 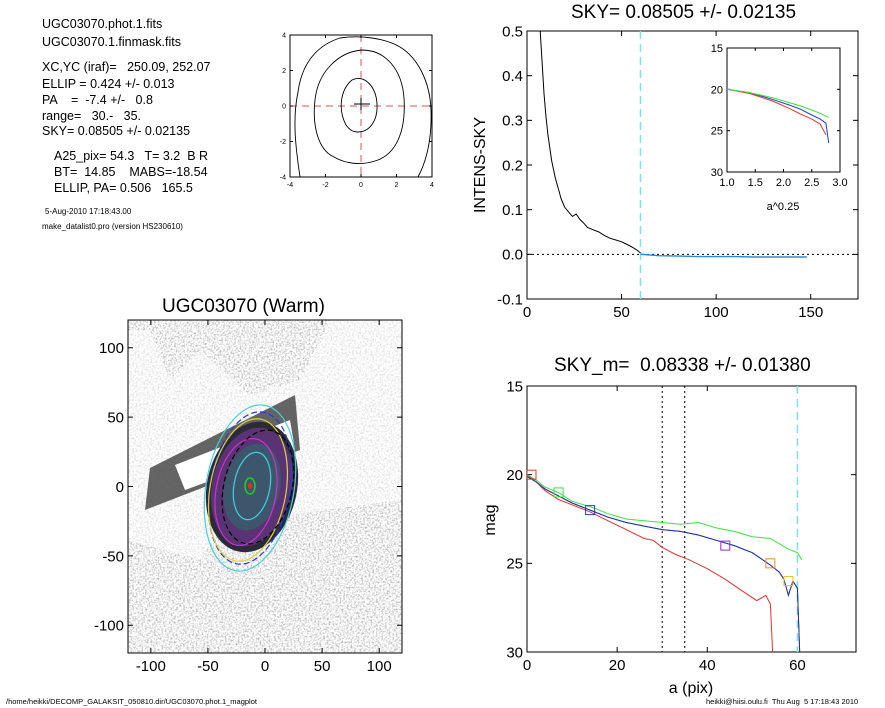 I want to click on x-tick-label: 2.5, so click(x=811, y=183).